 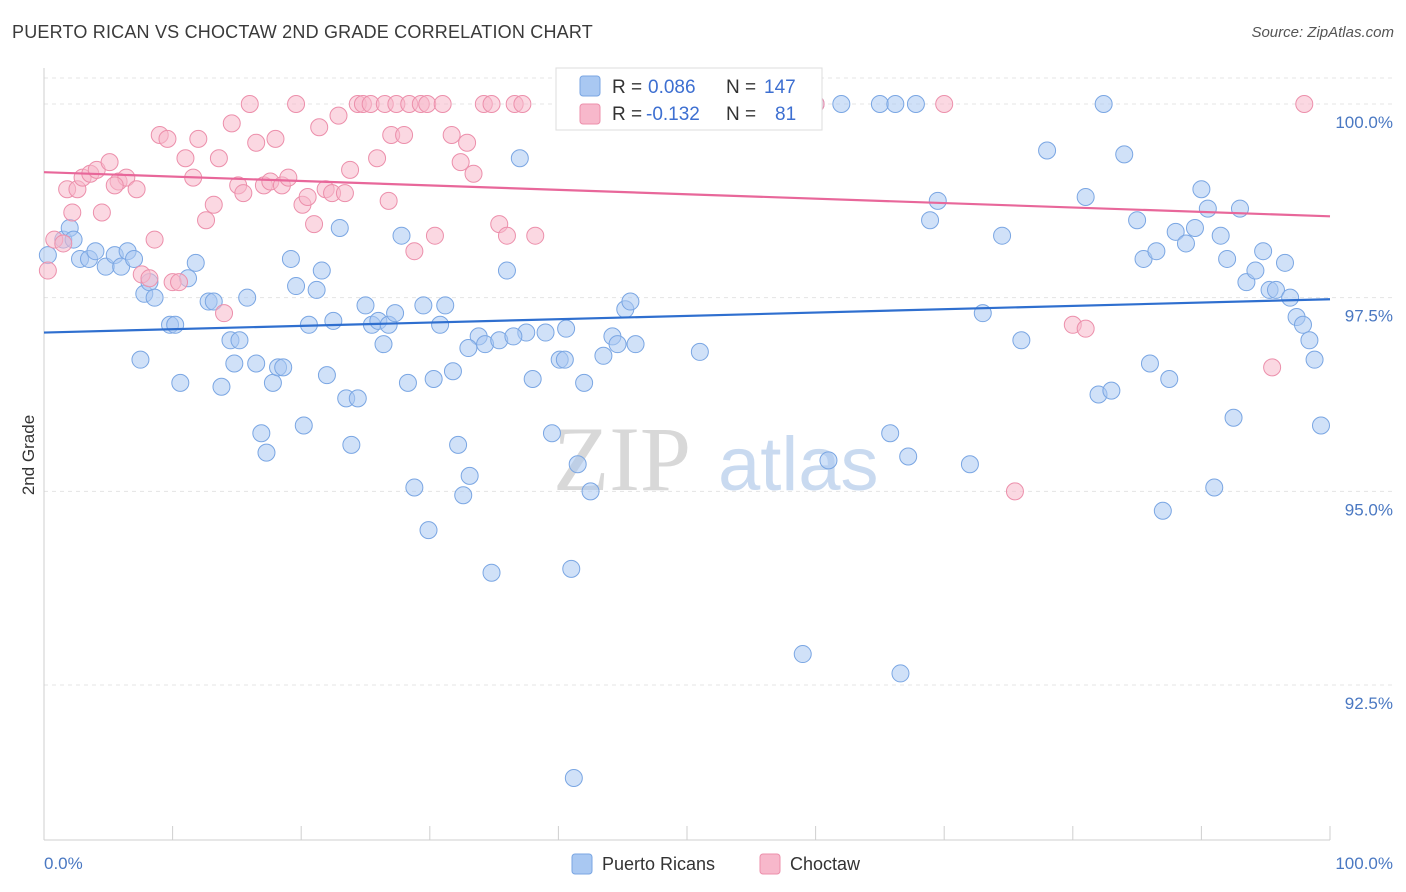 I want to click on choctaw-trend-line, so click(x=687, y=194).